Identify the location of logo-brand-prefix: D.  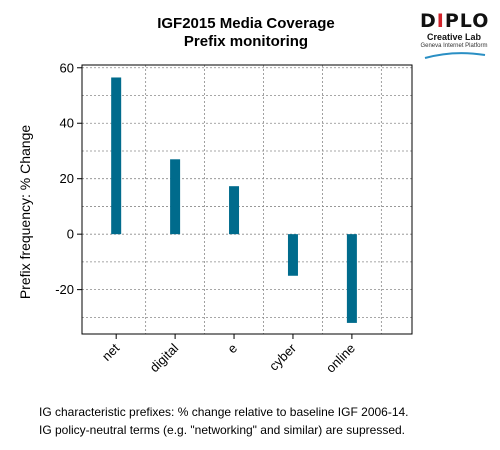
(428, 21).